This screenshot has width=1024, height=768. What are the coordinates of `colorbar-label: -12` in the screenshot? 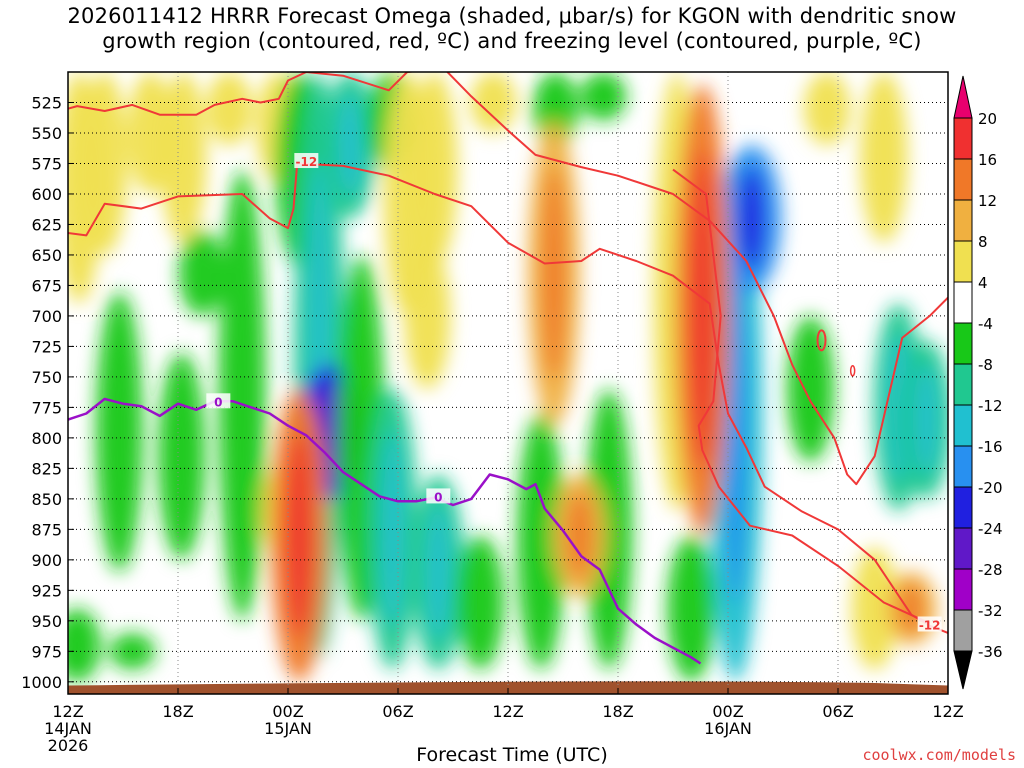 It's located at (990, 406).